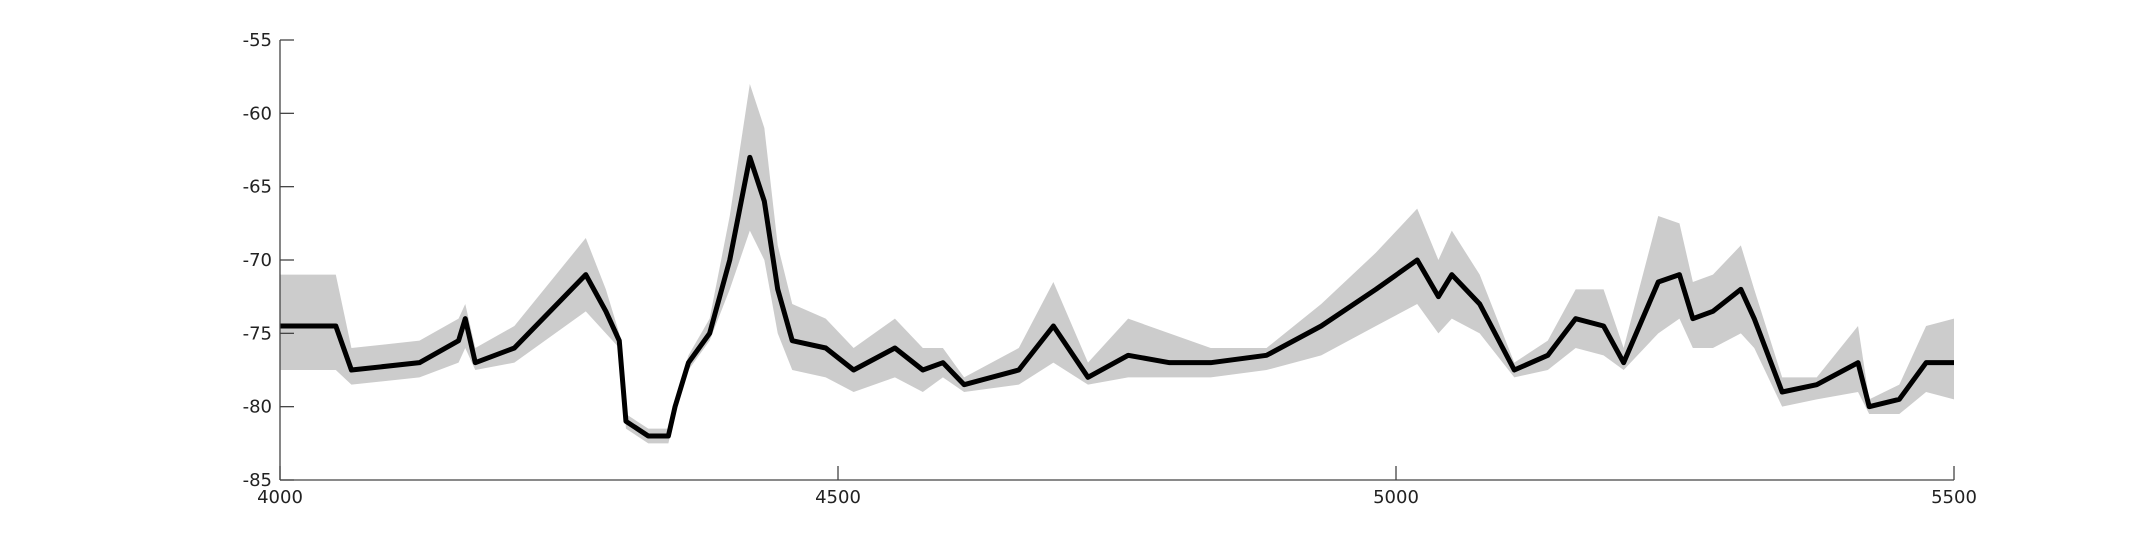 The width and height of the screenshot is (2133, 533). I want to click on y-tick-label: -65, so click(257, 187).